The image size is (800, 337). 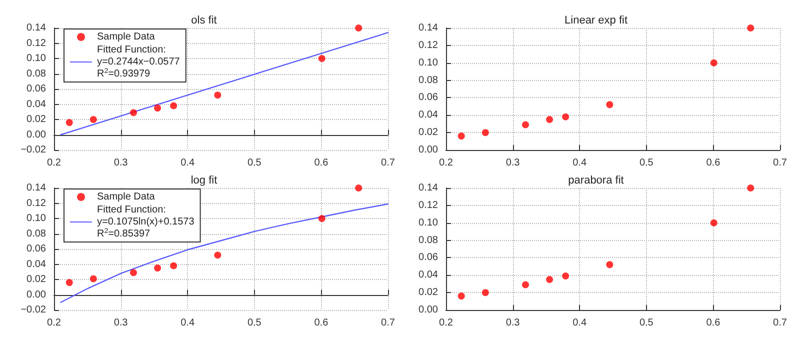 I want to click on chart-title: Linear exp fit, so click(x=596, y=20).